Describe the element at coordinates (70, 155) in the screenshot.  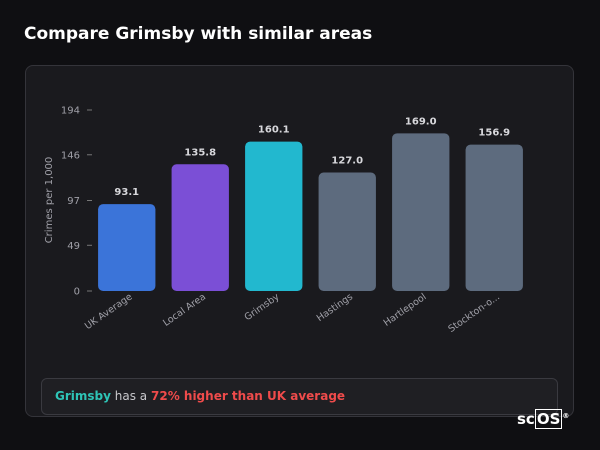
I see `y-tick-label: 146` at that location.